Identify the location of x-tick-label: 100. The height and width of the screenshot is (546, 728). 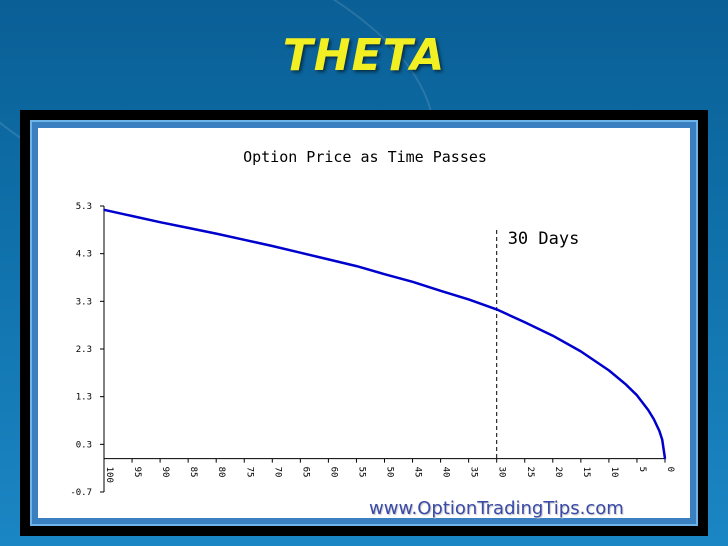
(109, 475).